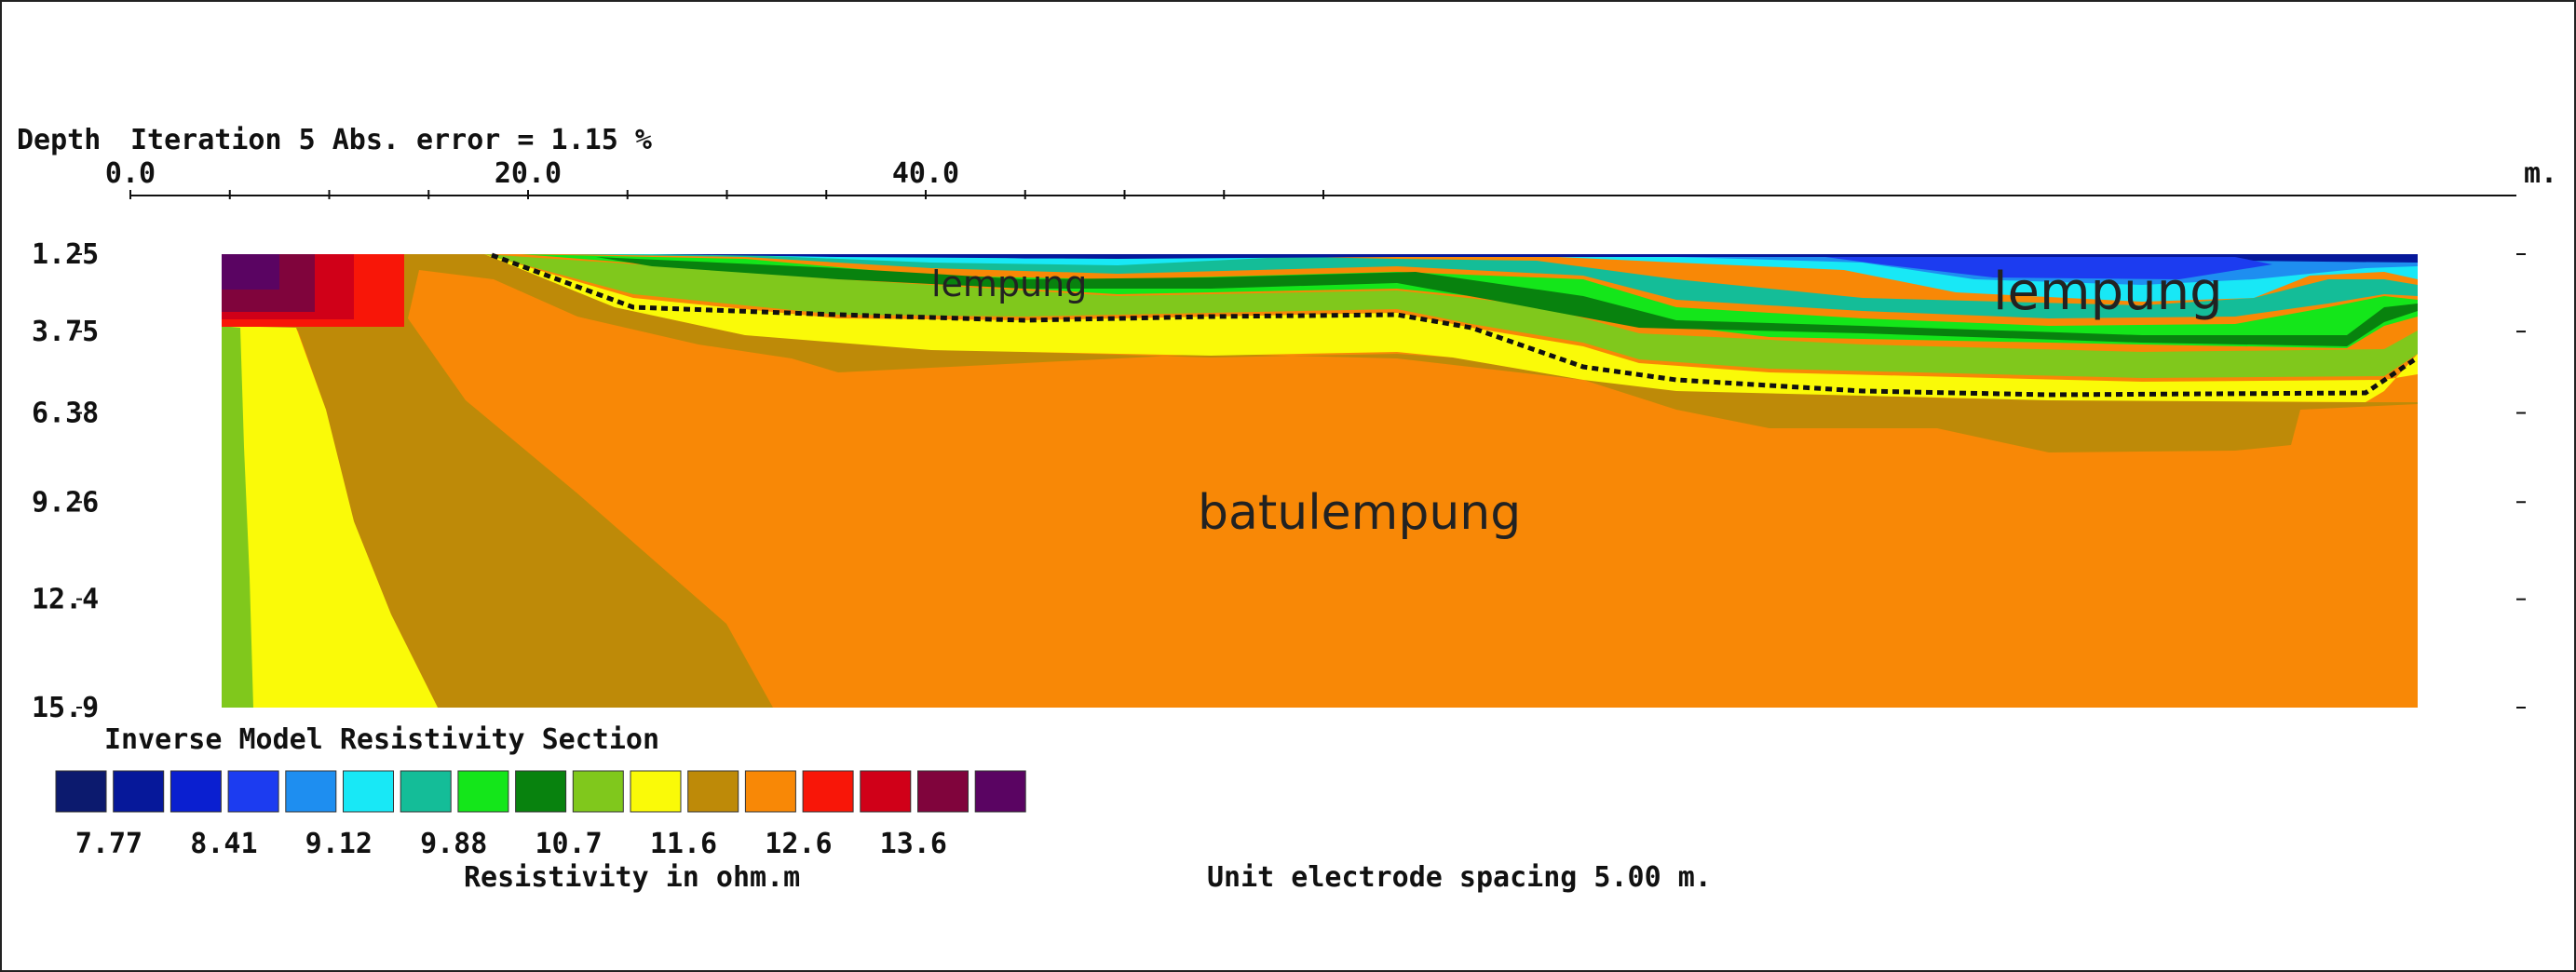 This screenshot has width=2576, height=972. What do you see at coordinates (683, 844) in the screenshot?
I see `legend-value: 11.6` at bounding box center [683, 844].